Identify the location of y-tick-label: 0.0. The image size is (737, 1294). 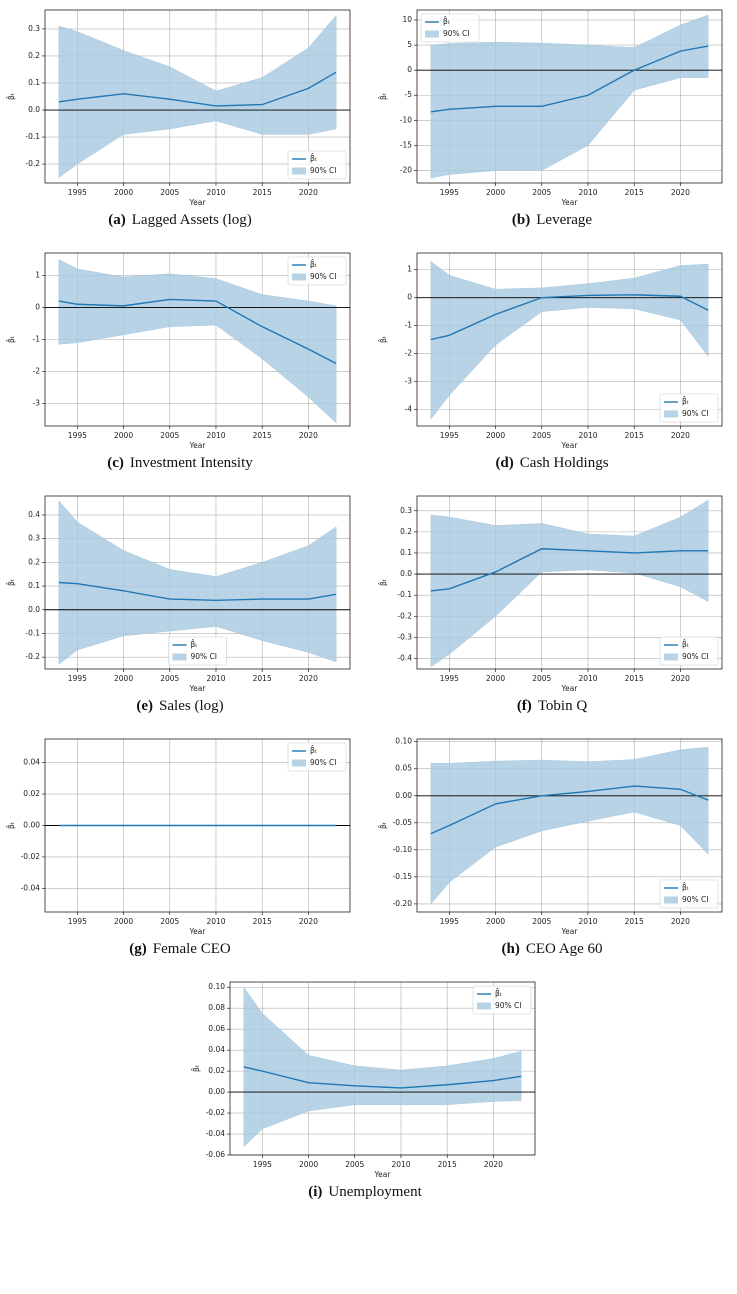
(406, 573).